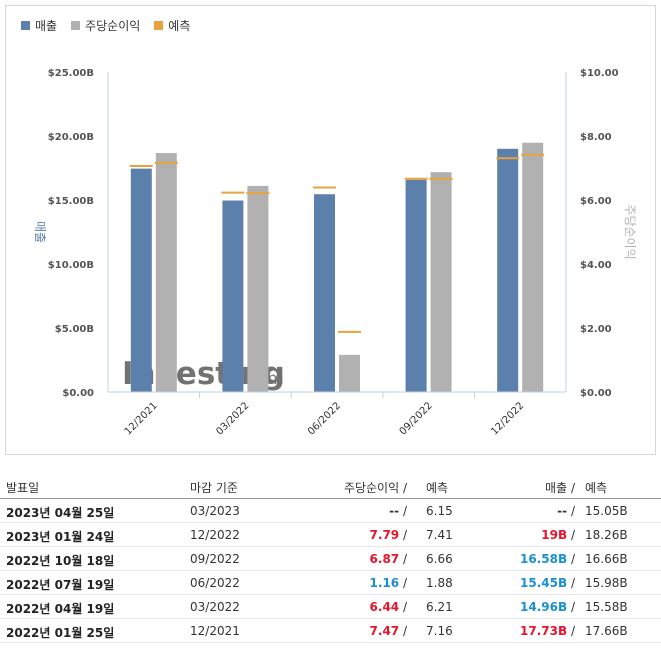  Describe the element at coordinates (544, 607) in the screenshot. I see `row-revenue-value: 14.96B` at that location.